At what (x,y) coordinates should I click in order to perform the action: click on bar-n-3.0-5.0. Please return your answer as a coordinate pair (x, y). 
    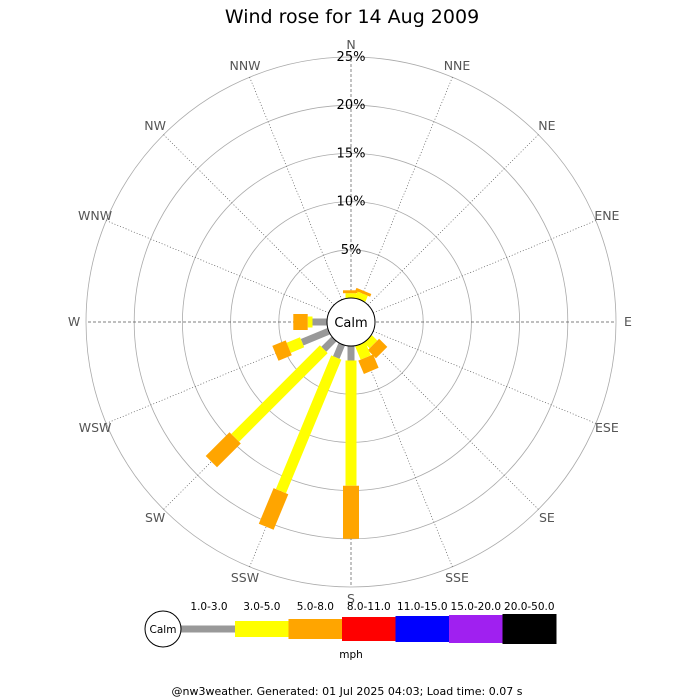
    Looking at the image, I should click on (351, 295).